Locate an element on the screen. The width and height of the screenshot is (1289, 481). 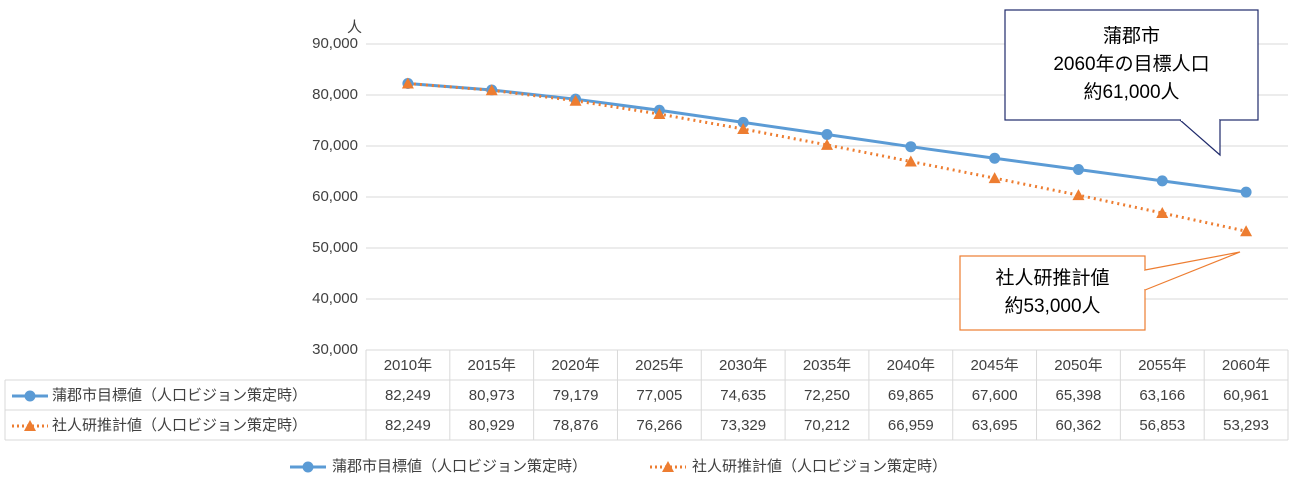
x-tick-label: 2060年 is located at coordinates (1246, 365).